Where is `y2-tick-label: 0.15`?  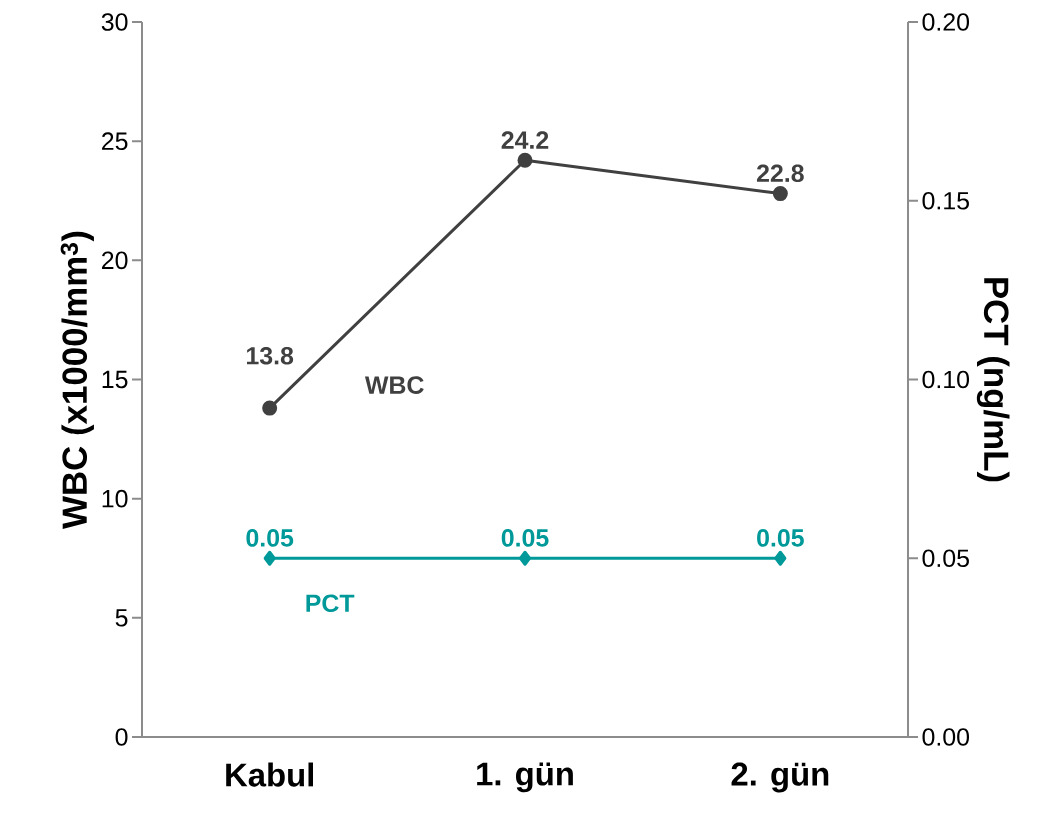 y2-tick-label: 0.15 is located at coordinates (945, 200).